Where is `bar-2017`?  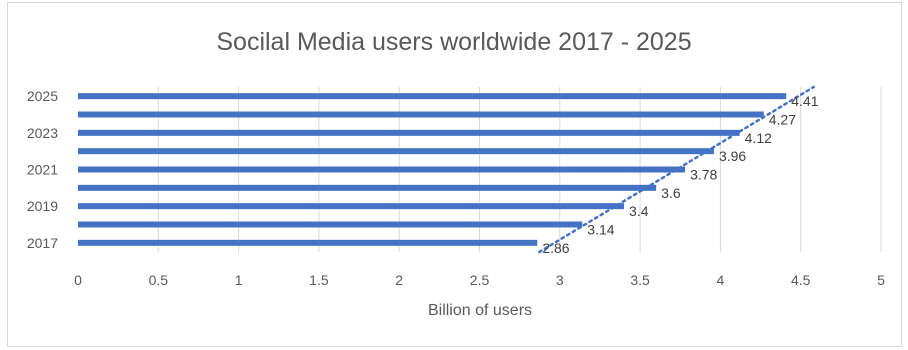
bar-2017 is located at coordinates (308, 242).